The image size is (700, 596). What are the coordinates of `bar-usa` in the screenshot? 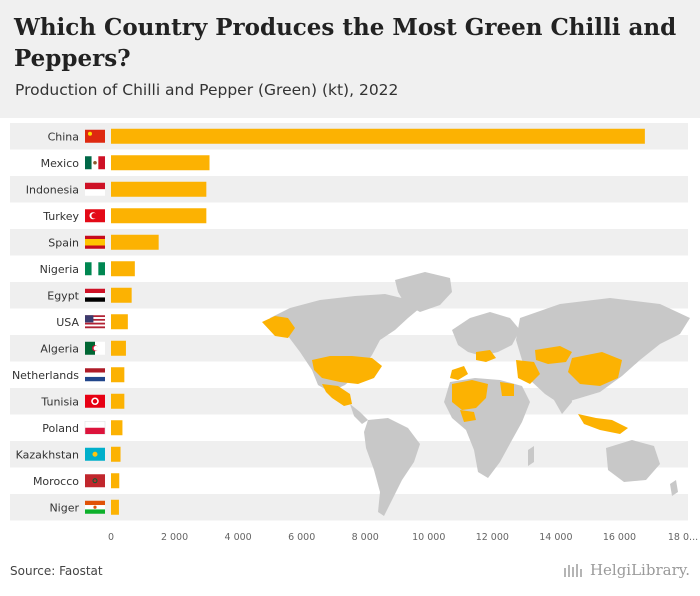 It's located at (119, 322).